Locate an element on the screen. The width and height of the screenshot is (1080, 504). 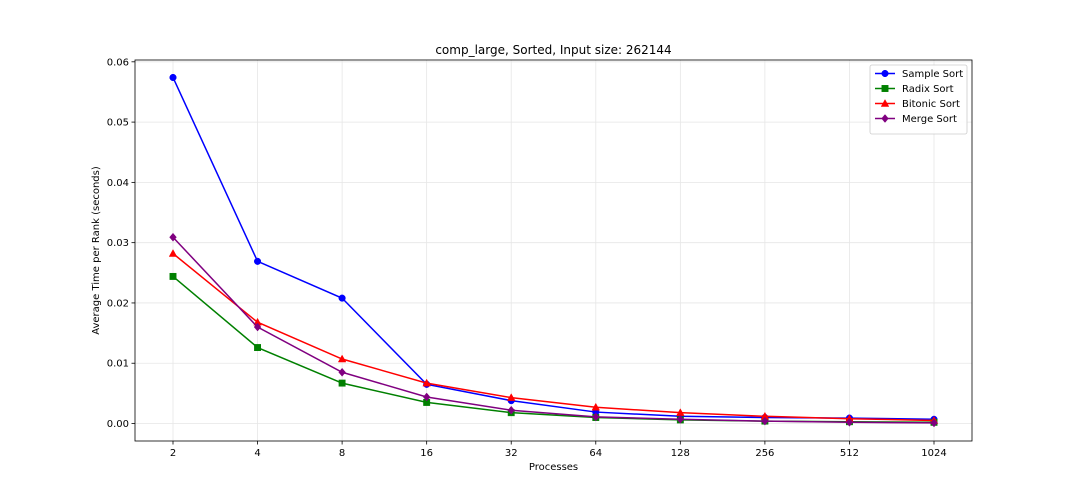
x-tick-label: 128 is located at coordinates (680, 453).